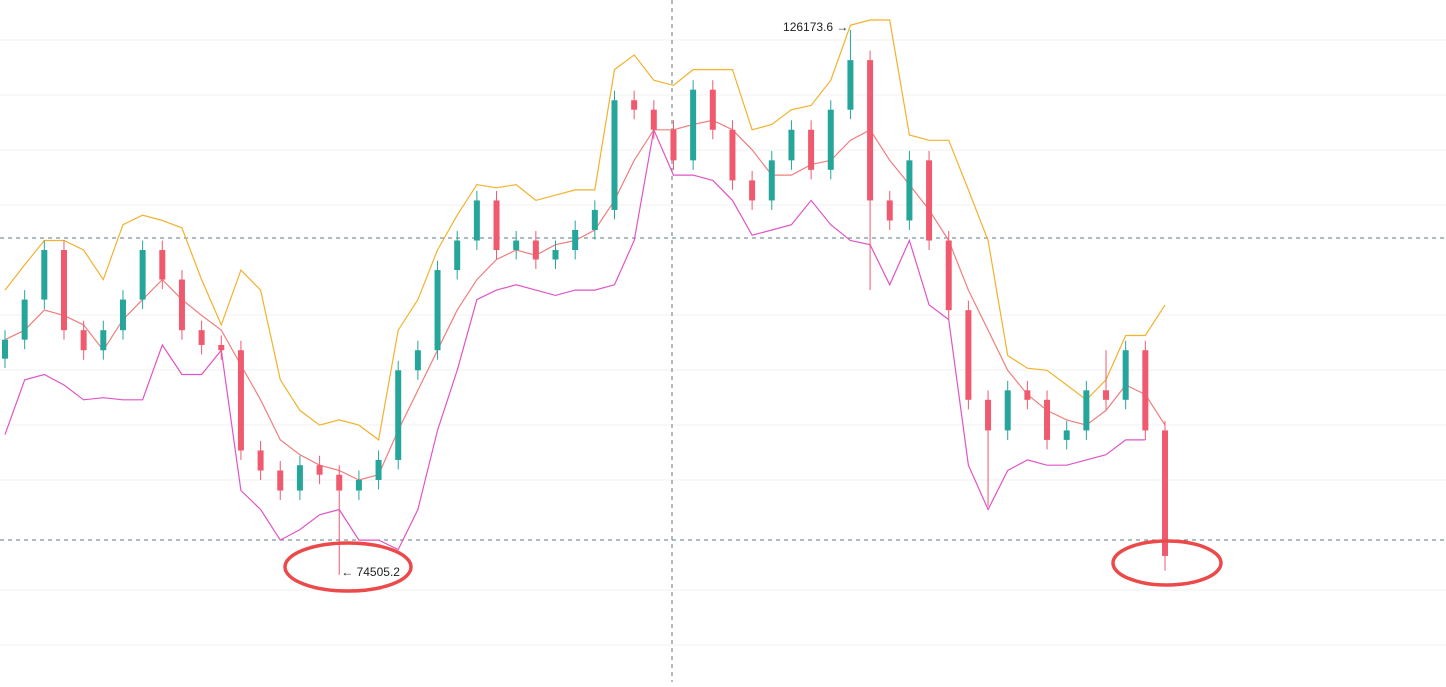 The width and height of the screenshot is (1446, 687). I want to click on low-annotation: ← 74505.2, so click(370, 572).